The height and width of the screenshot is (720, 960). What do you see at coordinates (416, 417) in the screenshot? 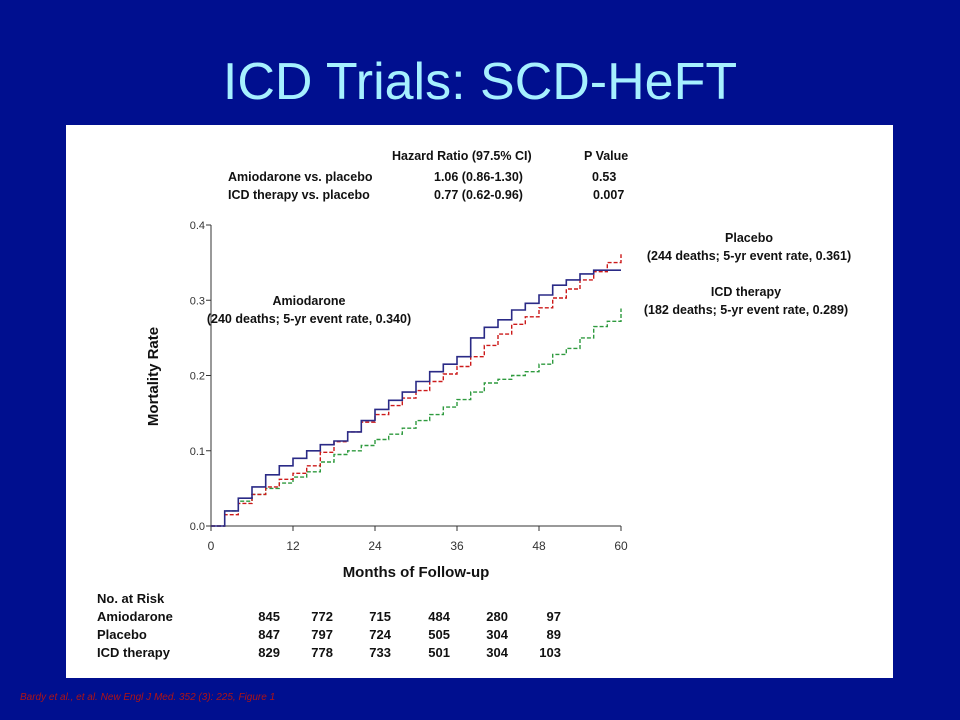
I see `series-line-icd-therapy` at bounding box center [416, 417].